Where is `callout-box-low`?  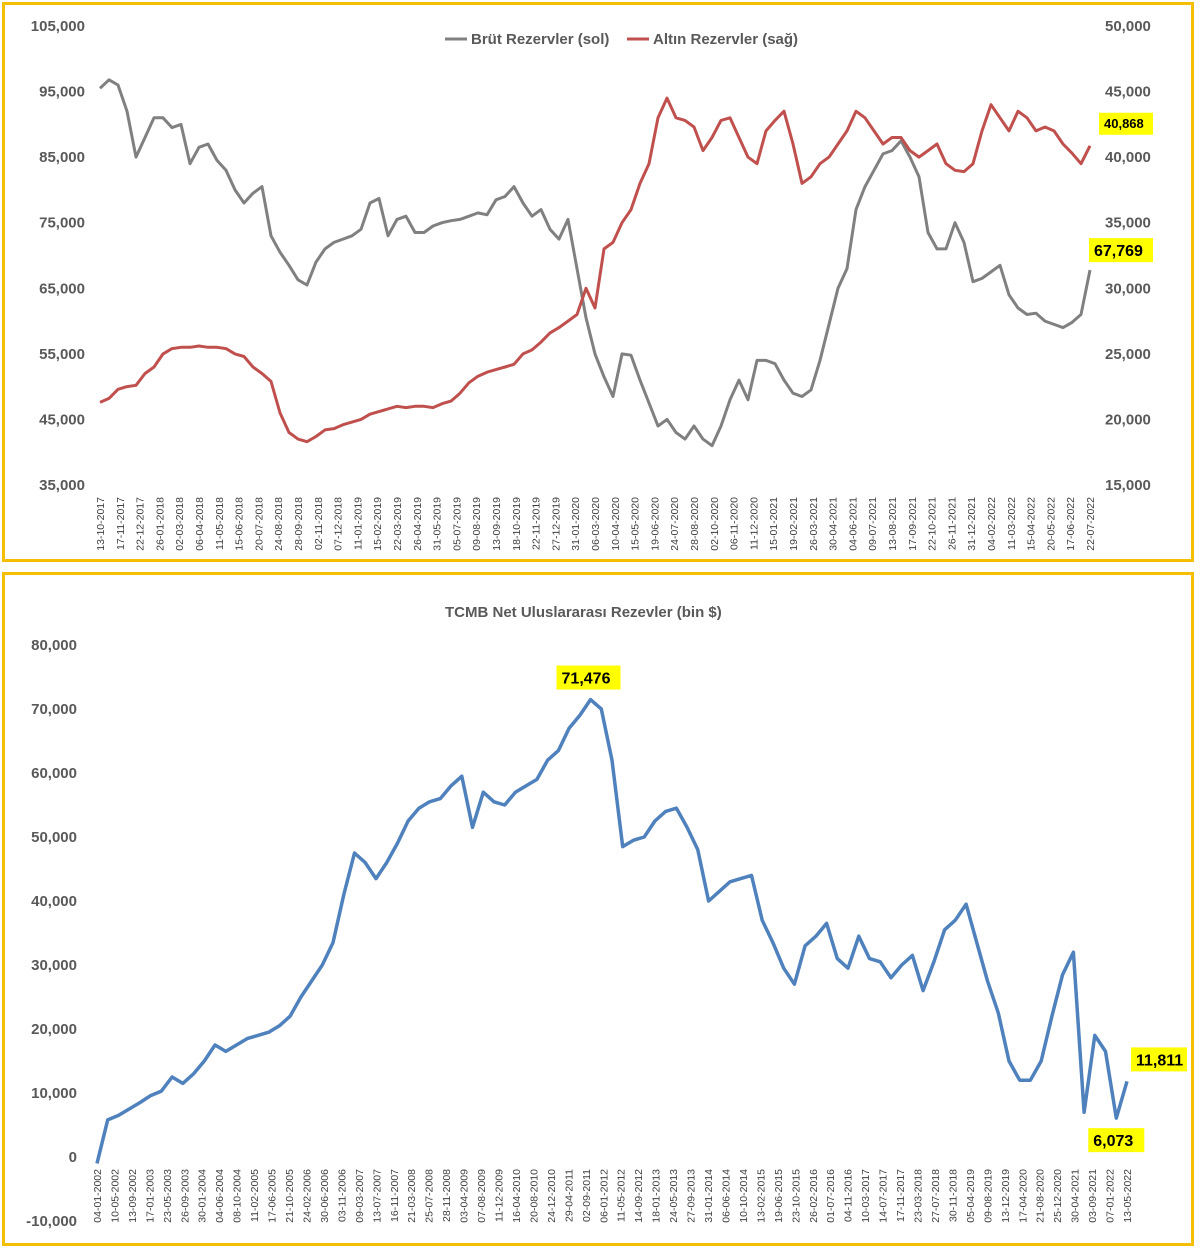
callout-box-low is located at coordinates (1116, 1140).